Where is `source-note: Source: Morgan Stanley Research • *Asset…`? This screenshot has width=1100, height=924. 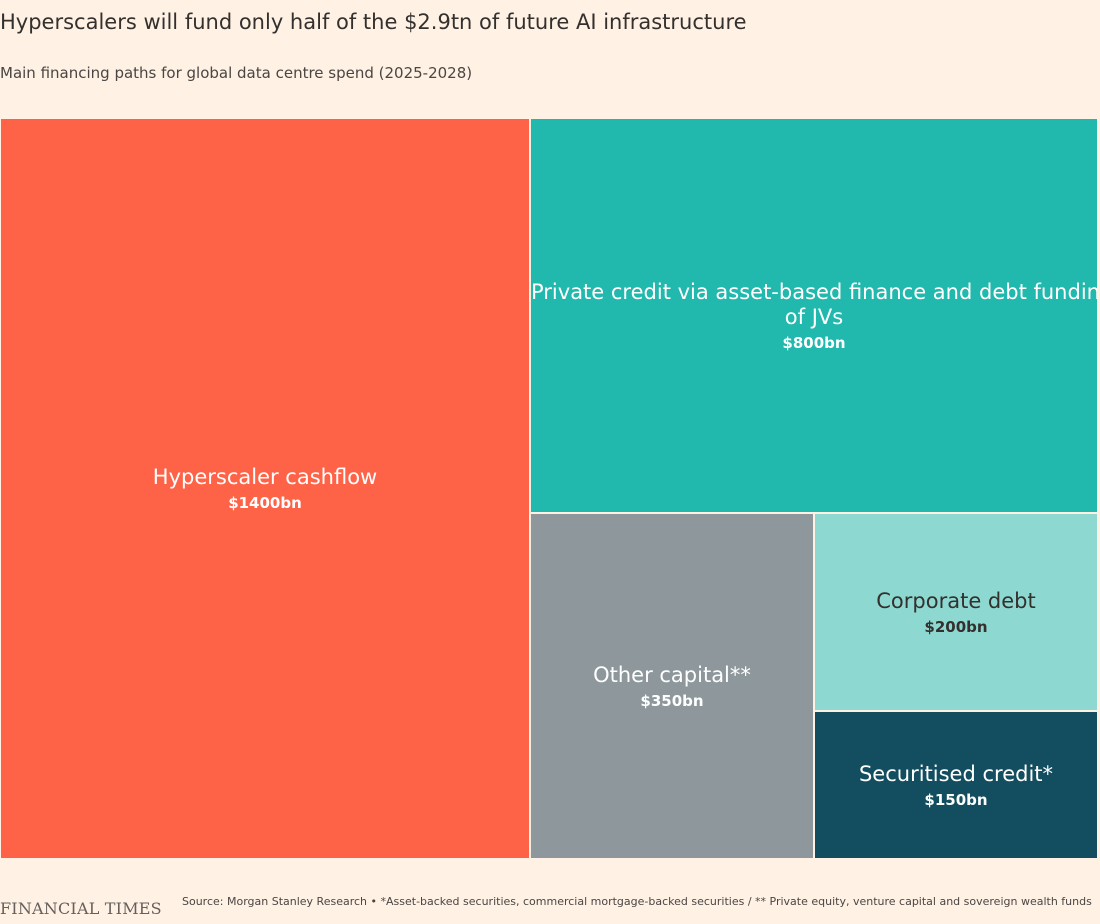
source-note: Source: Morgan Stanley Research • *Asset… is located at coordinates (637, 901).